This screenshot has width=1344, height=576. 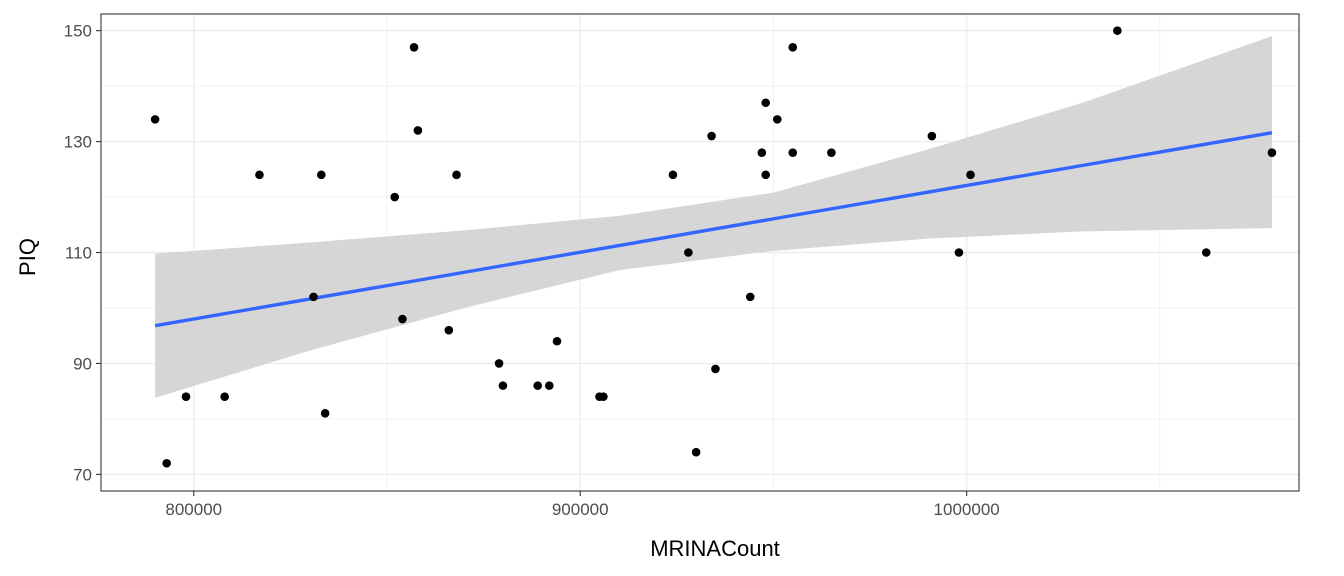 What do you see at coordinates (82, 474) in the screenshot?
I see `y-tick-label: 70` at bounding box center [82, 474].